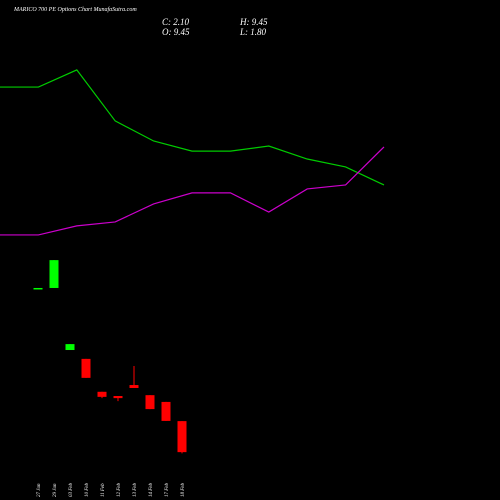 Image resolution: width=500 pixels, height=500 pixels. What do you see at coordinates (71, 489) in the screenshot?
I see `x-tick-label: 03 Feb` at bounding box center [71, 489].